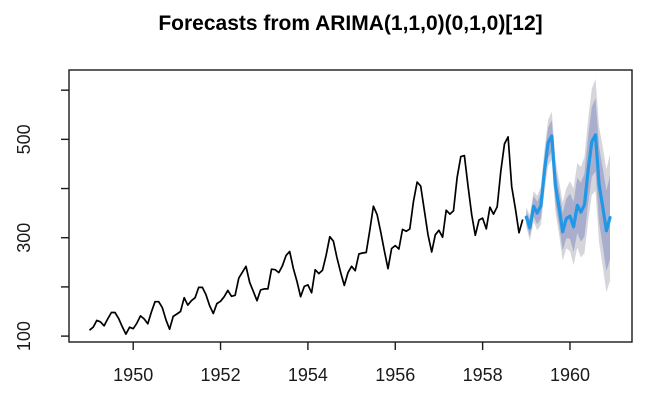  Describe the element at coordinates (350, 23) in the screenshot. I see `chart-title: Forecasts from ARIMA(1,1,0)(0,1,0)[12]` at that location.